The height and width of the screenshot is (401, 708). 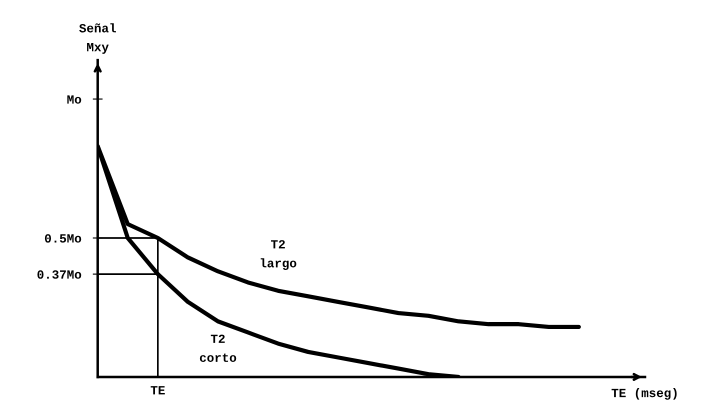 What do you see at coordinates (218, 348) in the screenshot?
I see `series-label: T2 corto` at bounding box center [218, 348].